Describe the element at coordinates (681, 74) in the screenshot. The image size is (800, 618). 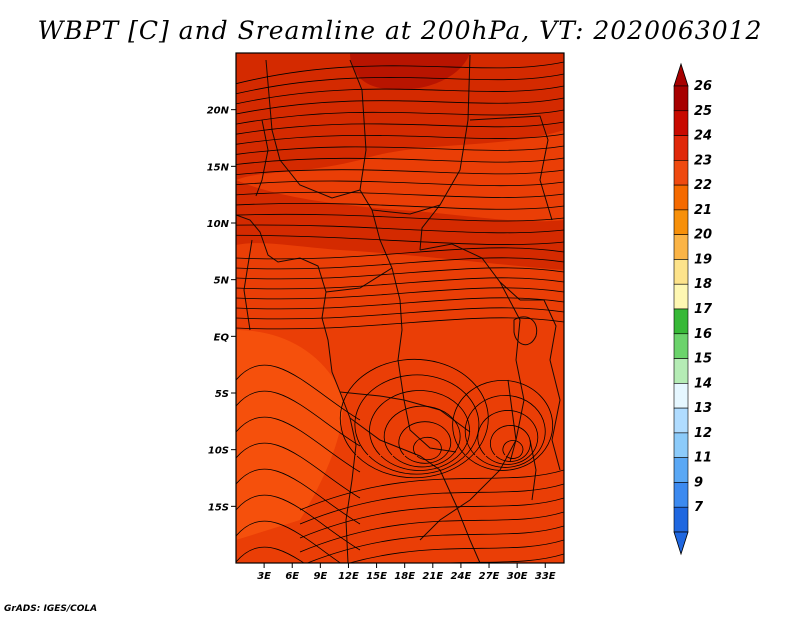
I see `colorbar-top-arrow` at that location.